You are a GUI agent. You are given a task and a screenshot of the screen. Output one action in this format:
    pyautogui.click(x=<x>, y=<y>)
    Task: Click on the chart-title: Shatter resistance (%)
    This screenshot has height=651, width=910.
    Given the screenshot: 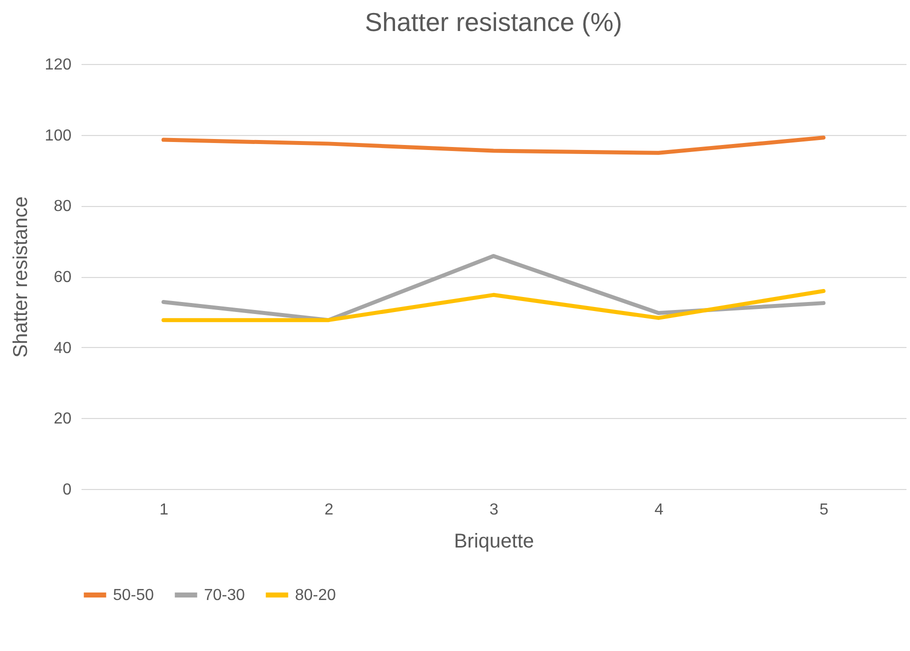 What is the action you would take?
    pyautogui.click(x=493, y=22)
    